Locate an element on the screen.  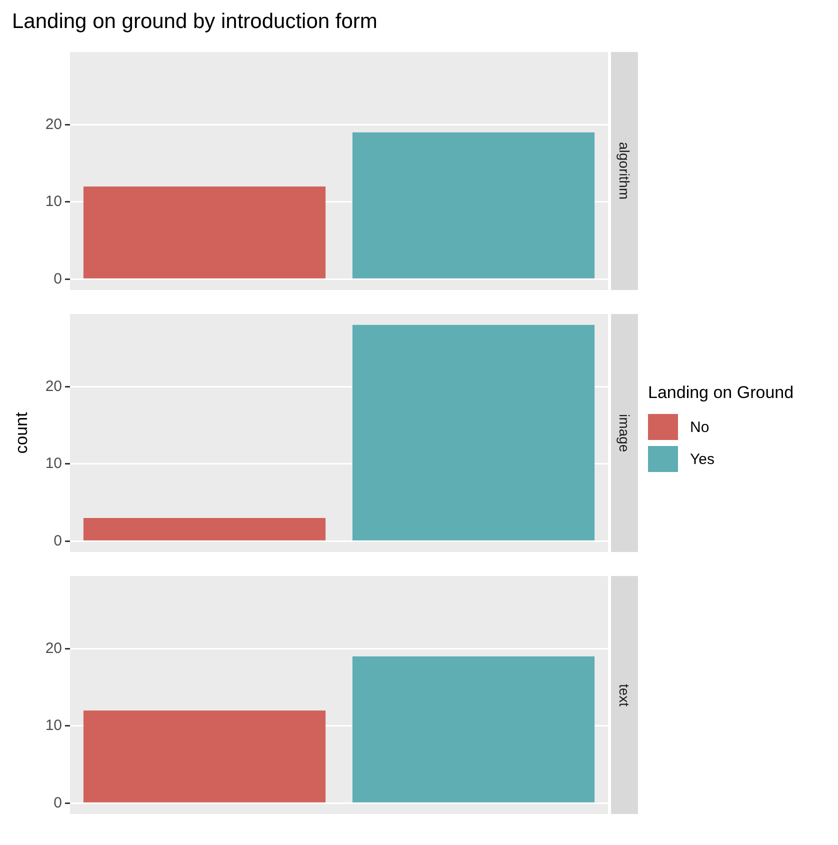
chart-title: Landing on ground by introduction form is located at coordinates (194, 22).